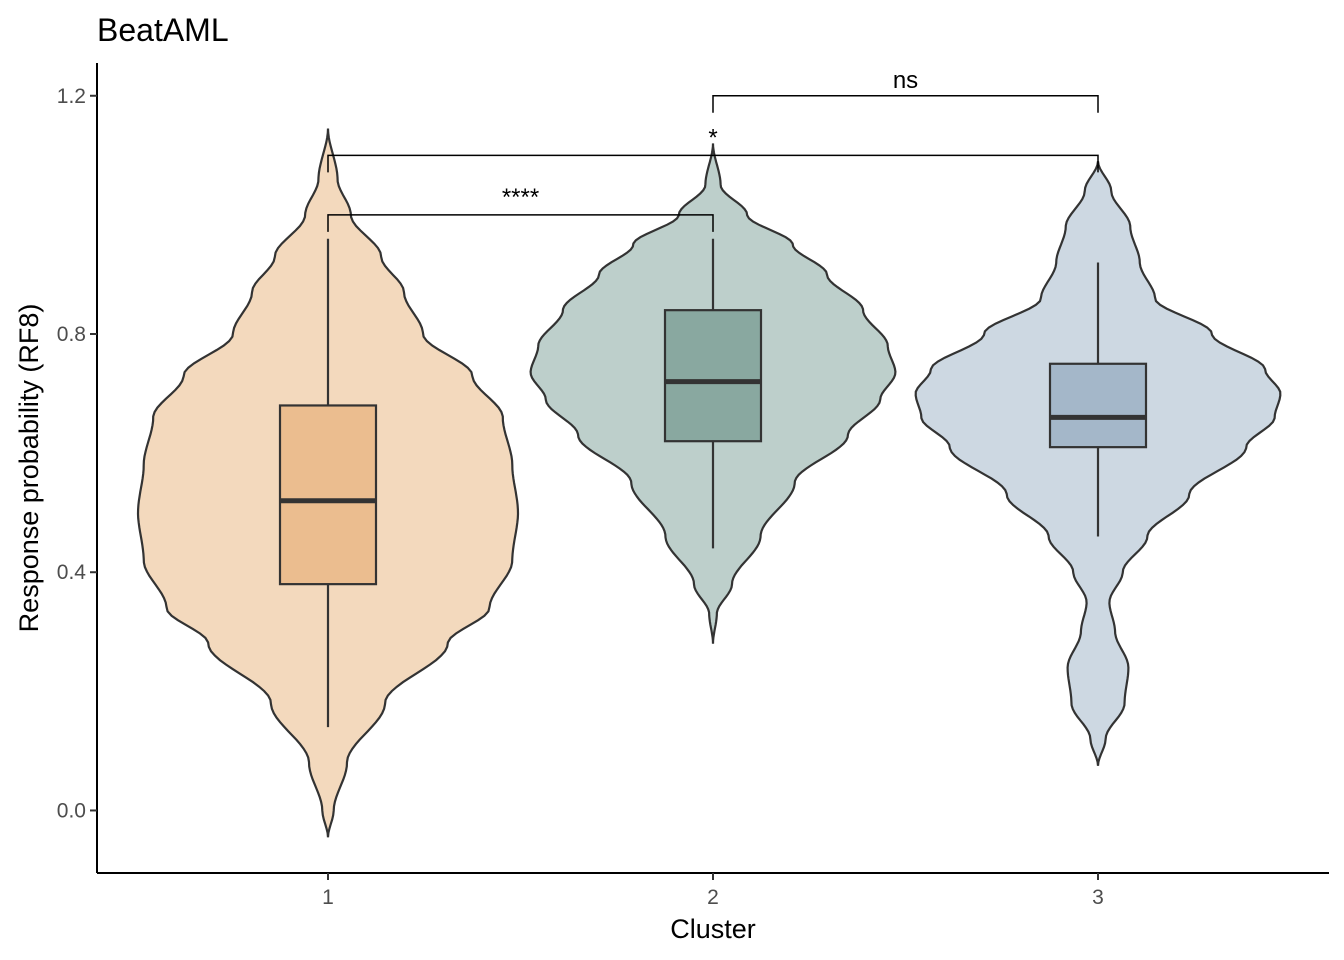 This screenshot has width=1344, height=960. I want to click on comparison-label-2-3: ns, so click(905, 80).